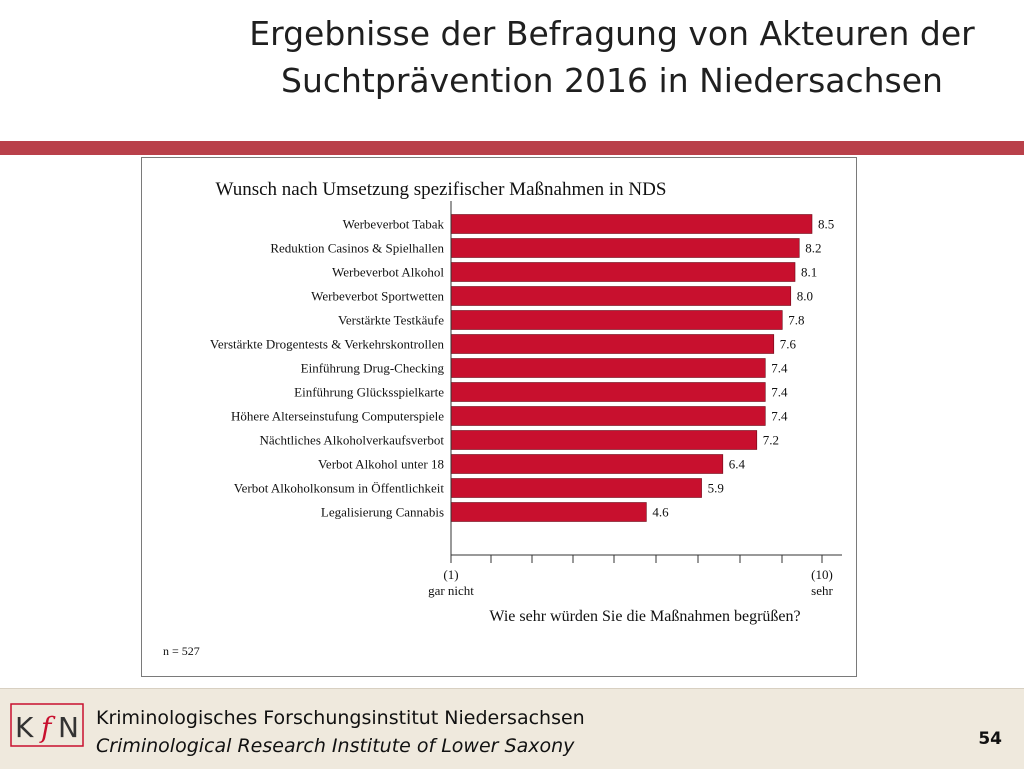 Image resolution: width=1024 pixels, height=769 pixels. I want to click on x-tick-low: (1), so click(450, 574).